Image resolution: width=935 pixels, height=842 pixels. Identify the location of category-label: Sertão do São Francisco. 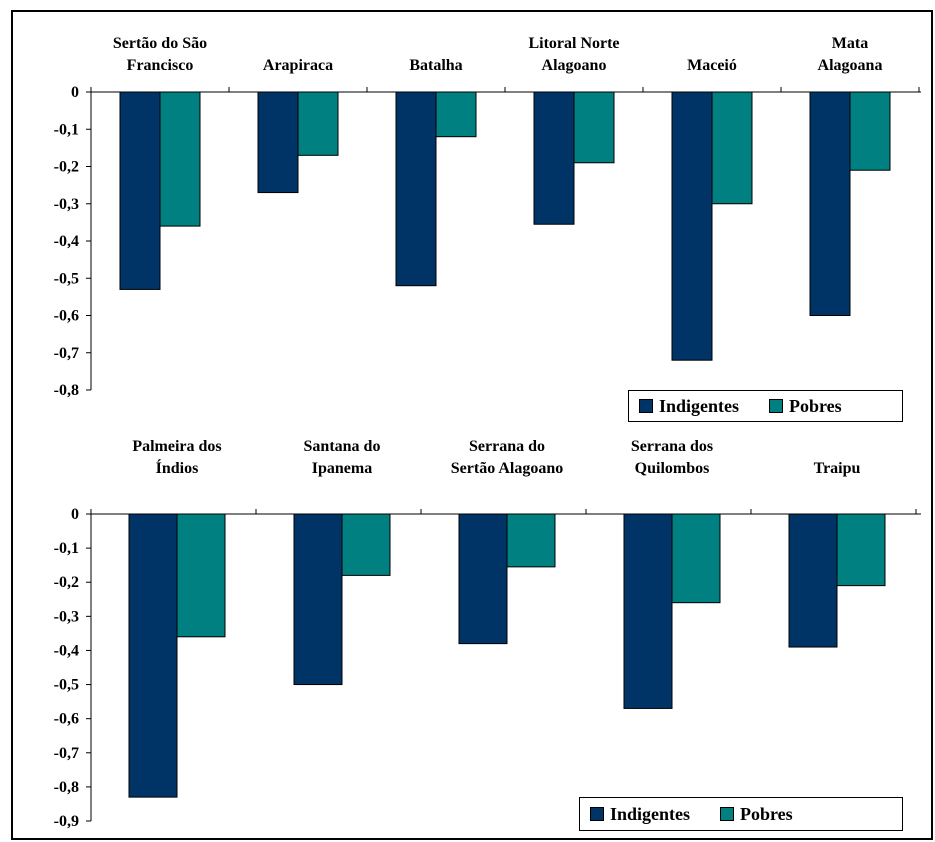
(160, 54).